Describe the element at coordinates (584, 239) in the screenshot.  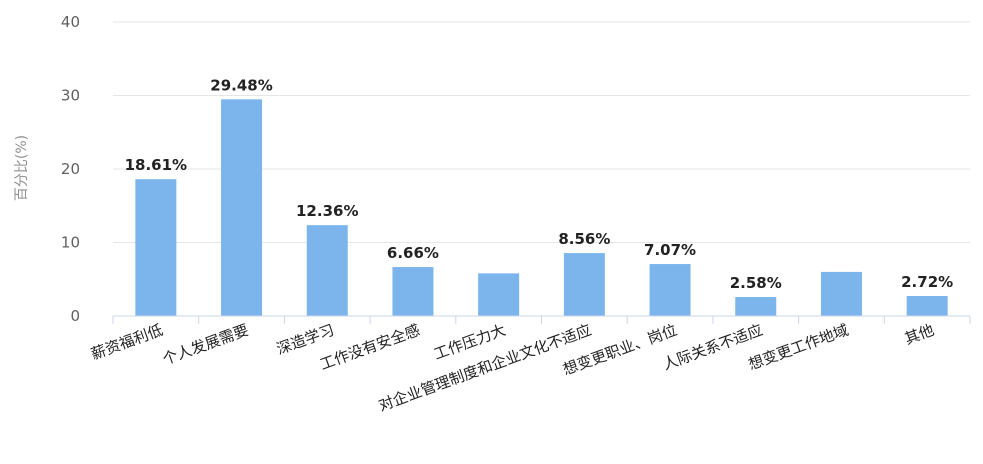
I see `data-label: 8.56%` at that location.